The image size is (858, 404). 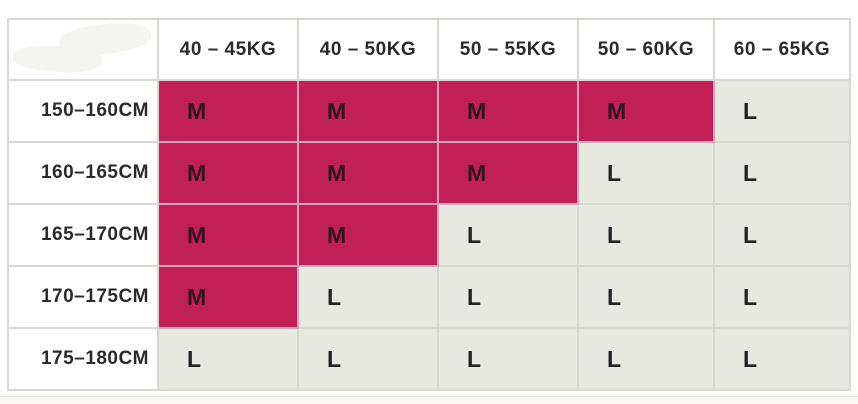 I want to click on height-label: 165–170CM, so click(x=83, y=235).